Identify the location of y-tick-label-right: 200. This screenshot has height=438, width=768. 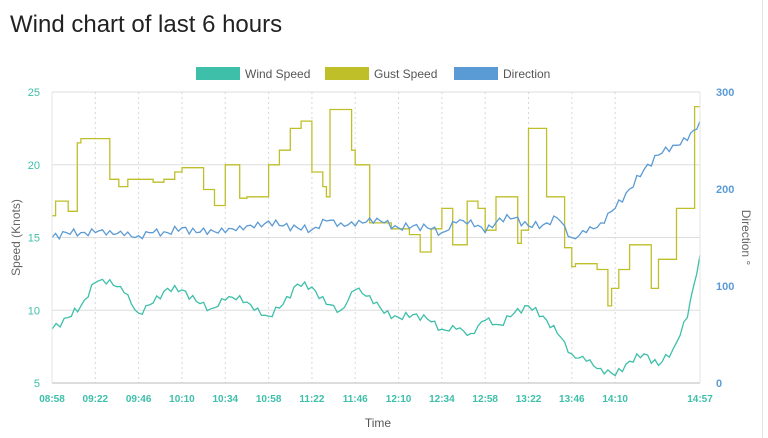
(725, 190).